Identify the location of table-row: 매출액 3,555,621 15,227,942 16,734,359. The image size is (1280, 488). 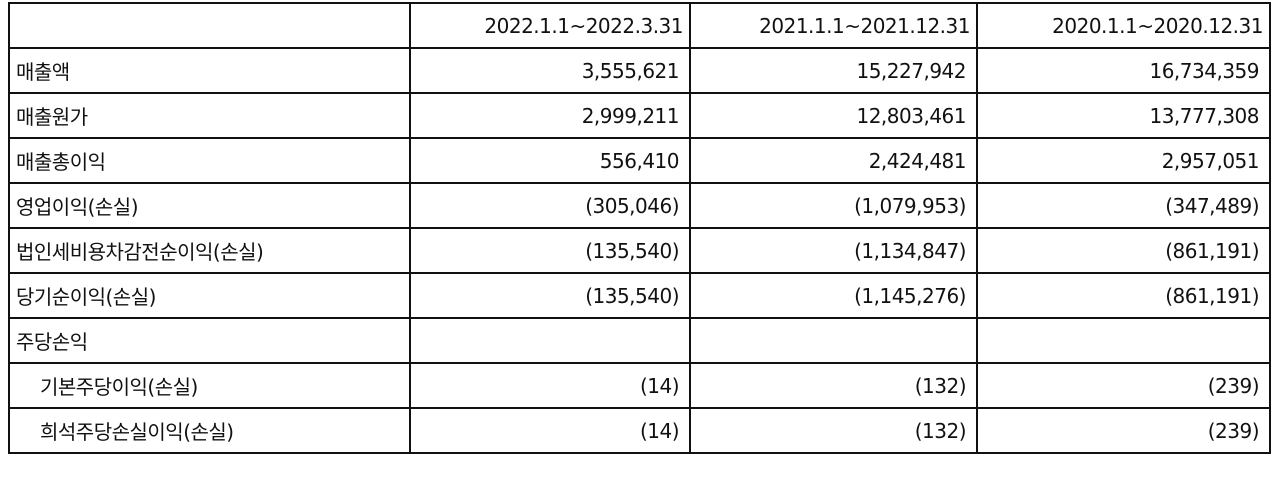
(639, 70).